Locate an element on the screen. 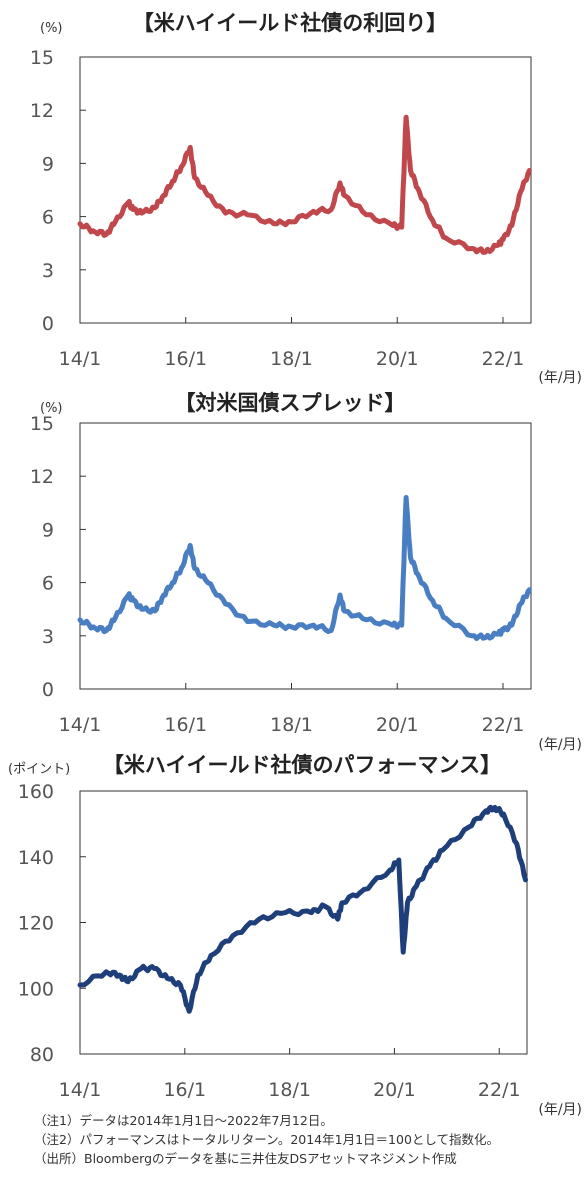 The width and height of the screenshot is (586, 1194). chart-yield-title: 【米ハイイールド社債の利回り】 is located at coordinates (290, 23).